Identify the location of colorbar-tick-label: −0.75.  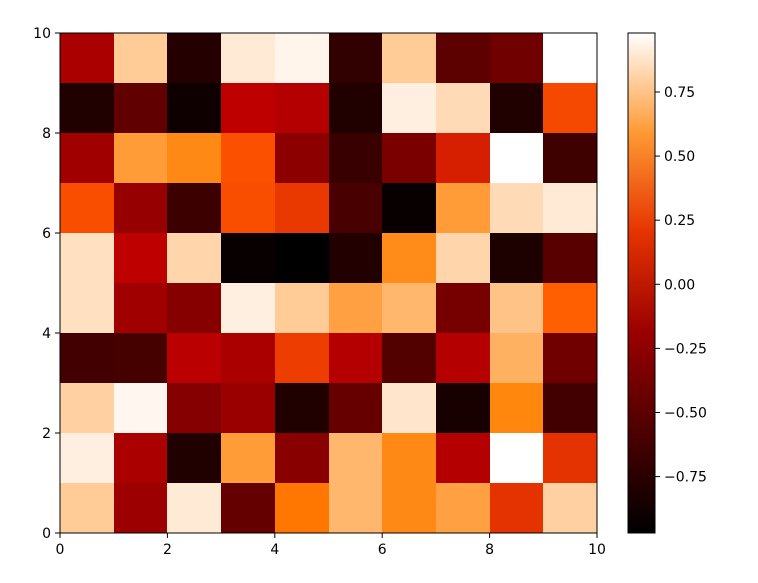
(685, 478).